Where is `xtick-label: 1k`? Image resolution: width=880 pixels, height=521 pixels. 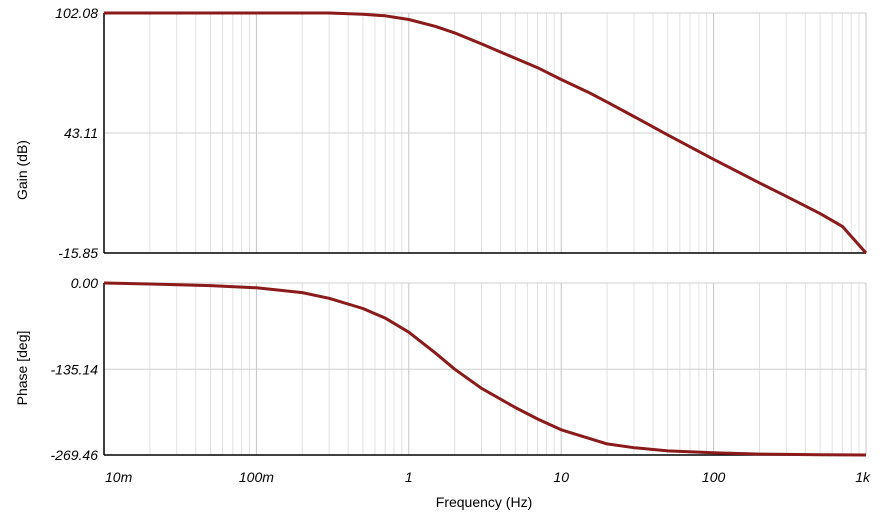
xtick-label: 1k is located at coordinates (863, 477).